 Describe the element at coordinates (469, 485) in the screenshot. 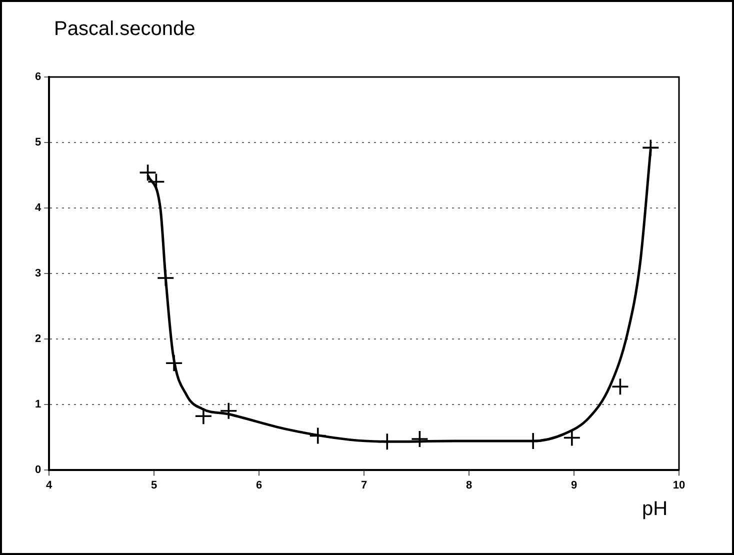

I see `x-tick-label: 8` at that location.